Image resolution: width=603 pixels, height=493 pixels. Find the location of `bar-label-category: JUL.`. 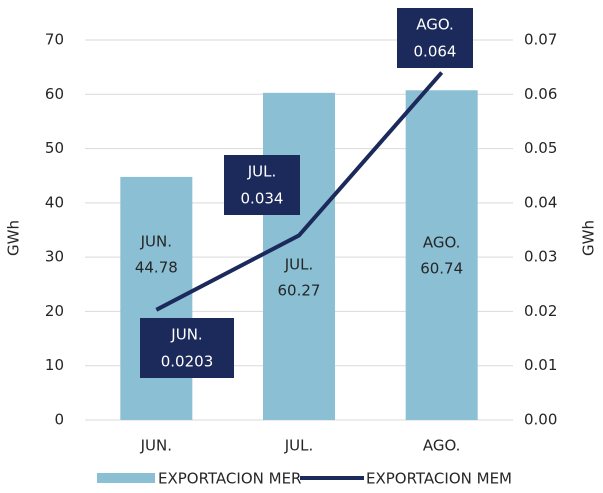

bar-label-category: JUL. is located at coordinates (299, 265).